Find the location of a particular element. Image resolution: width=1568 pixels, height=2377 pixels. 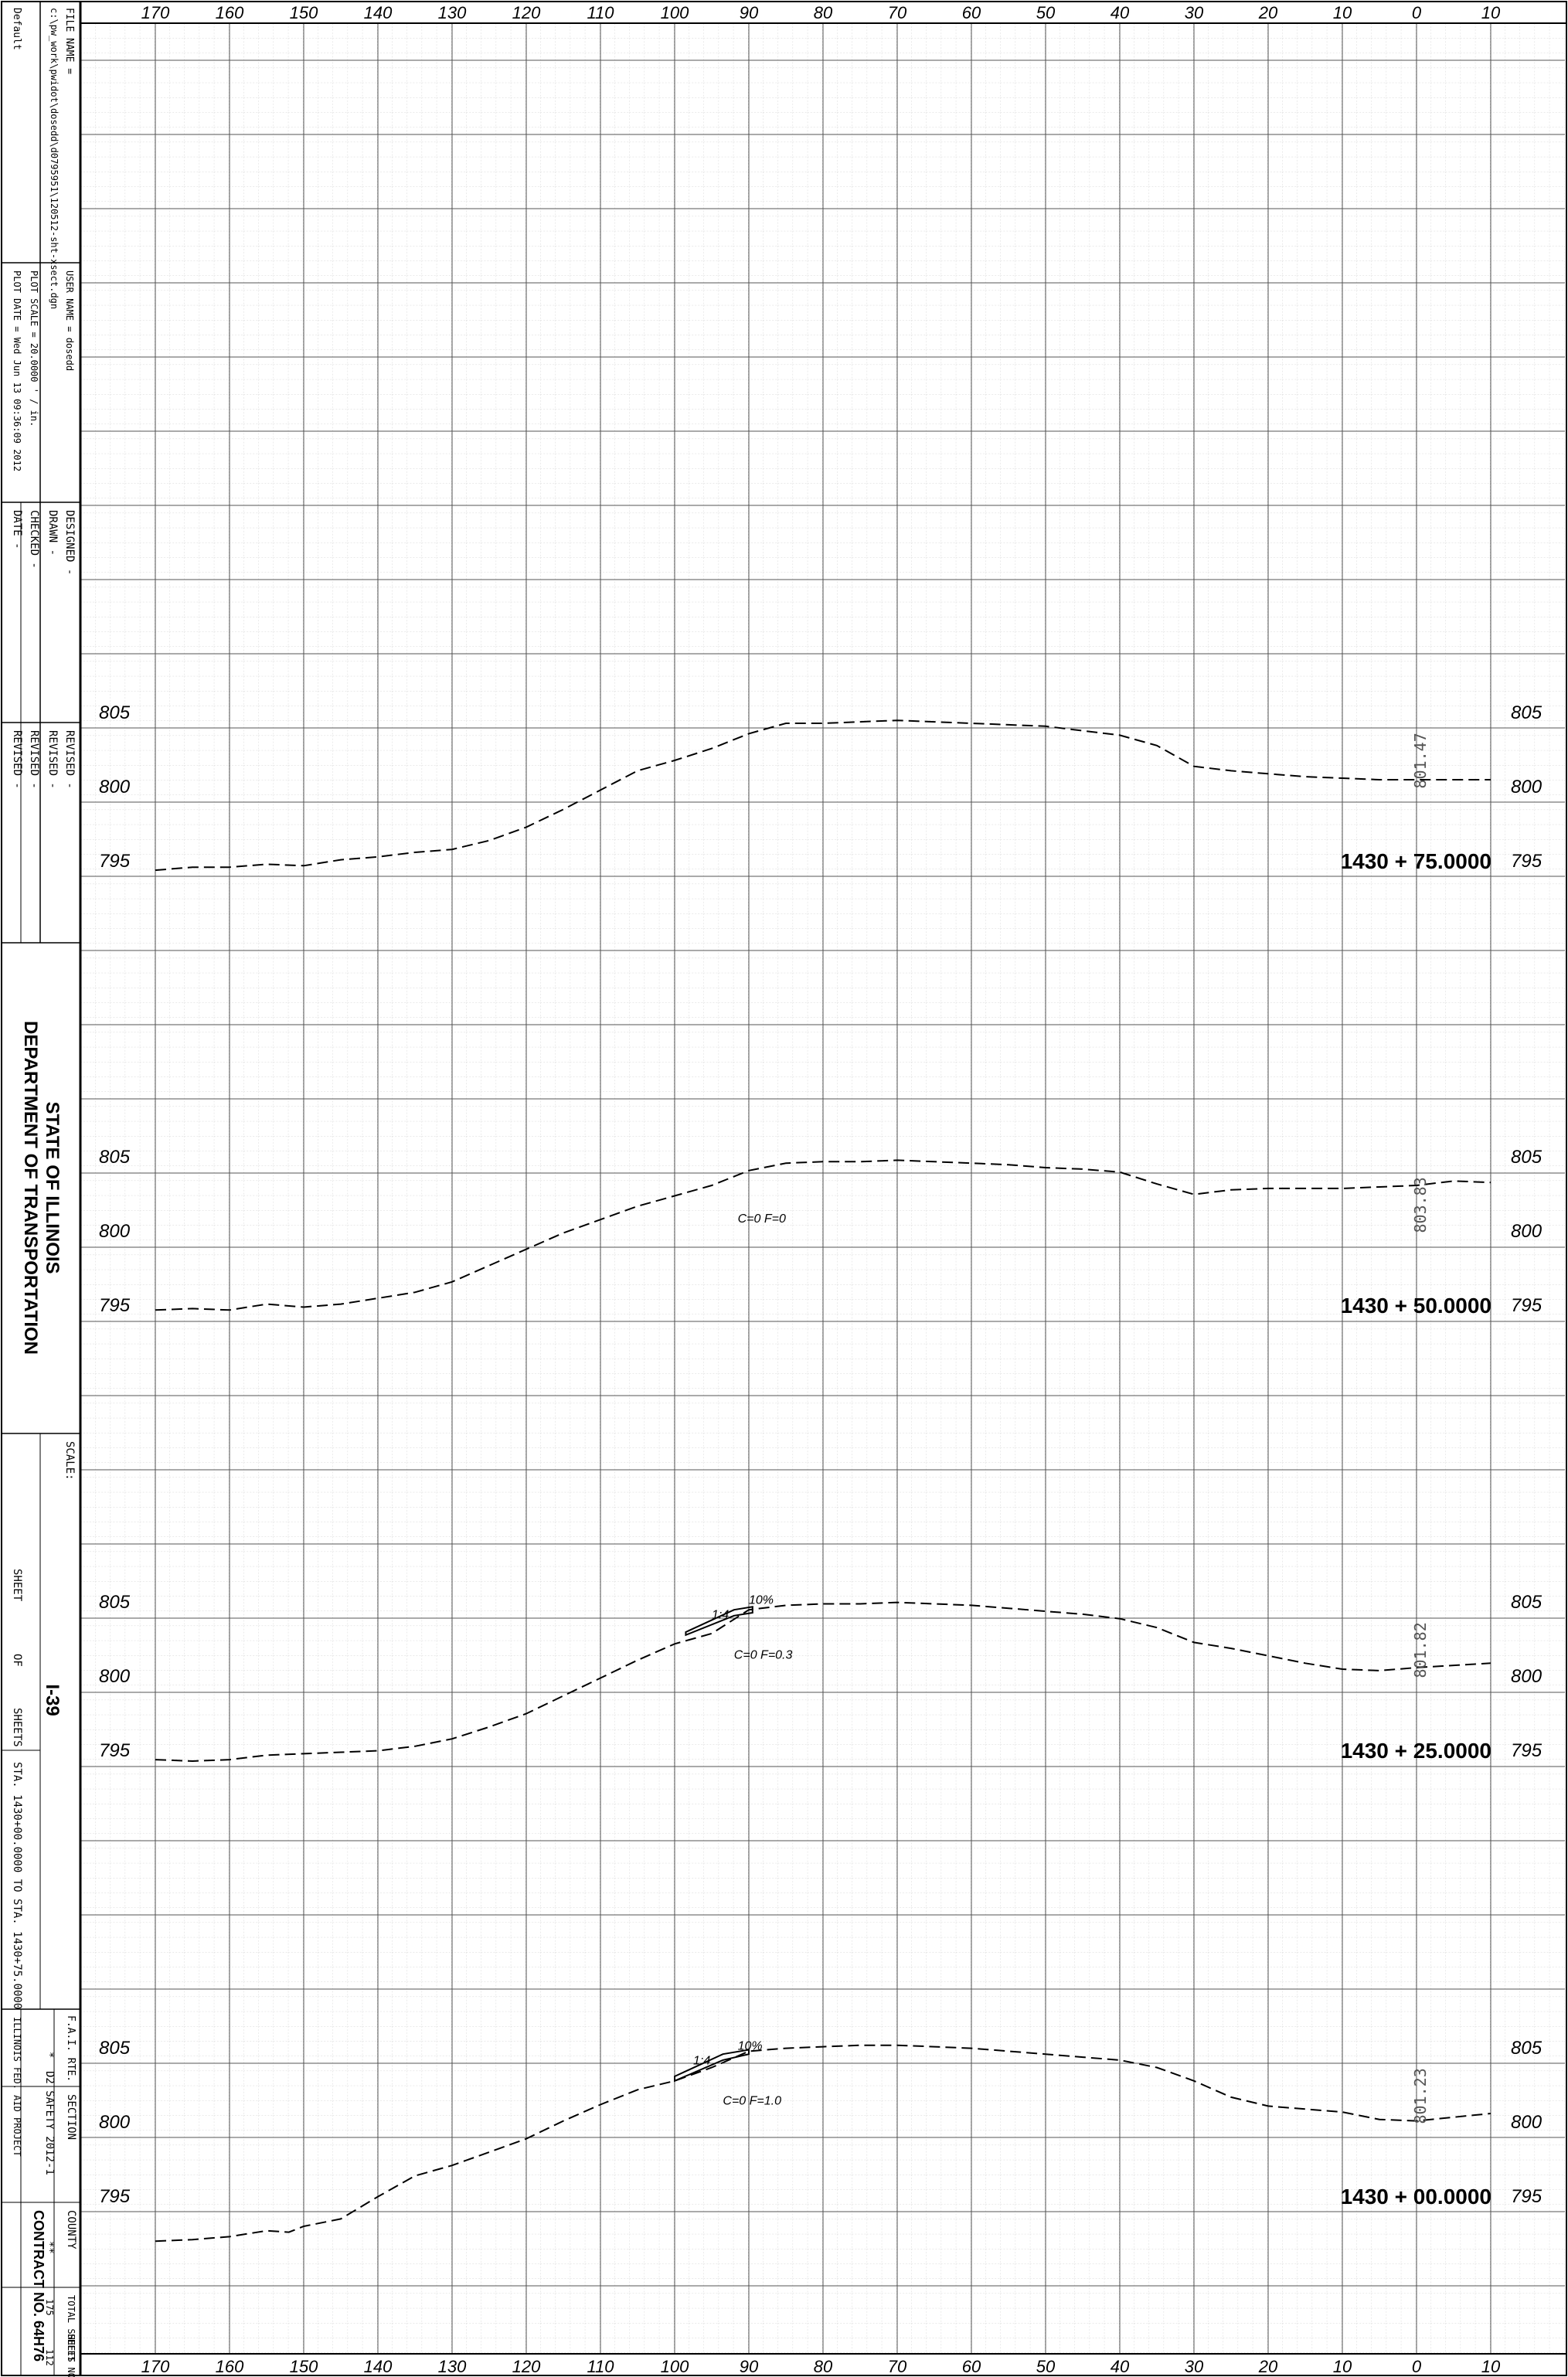

route-label: I-39 is located at coordinates (53, 1700).